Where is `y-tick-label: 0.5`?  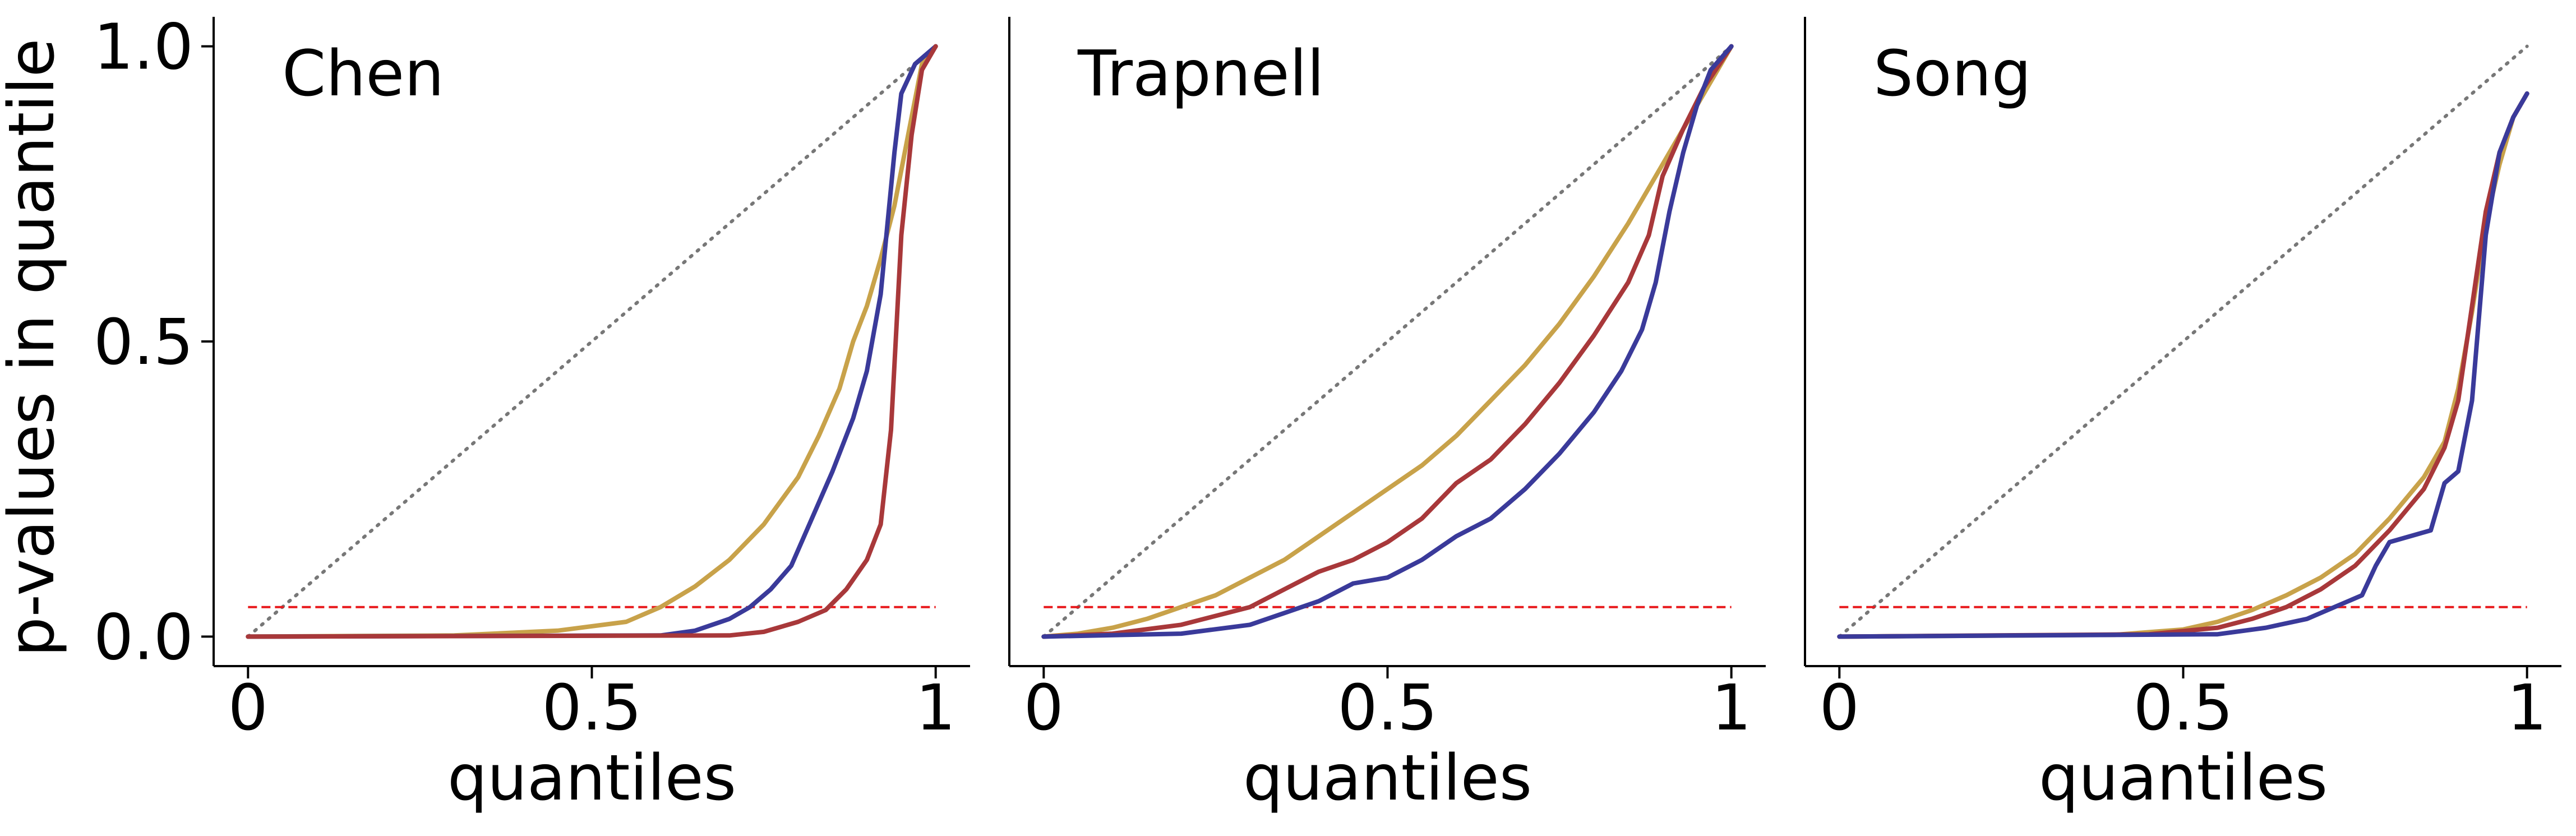
y-tick-label: 0.5 is located at coordinates (143, 342).